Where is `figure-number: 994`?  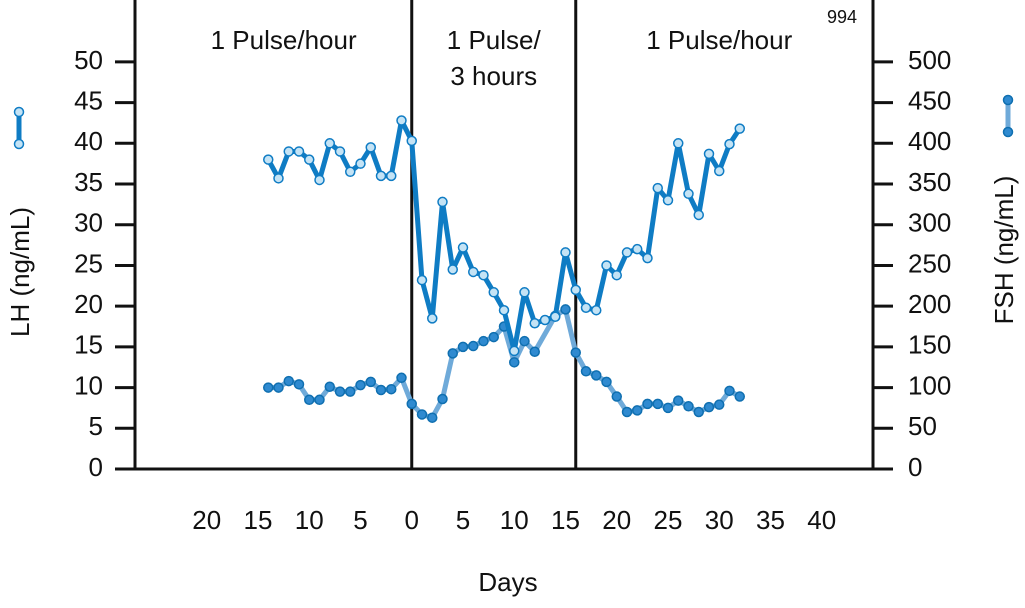 figure-number: 994 is located at coordinates (842, 17).